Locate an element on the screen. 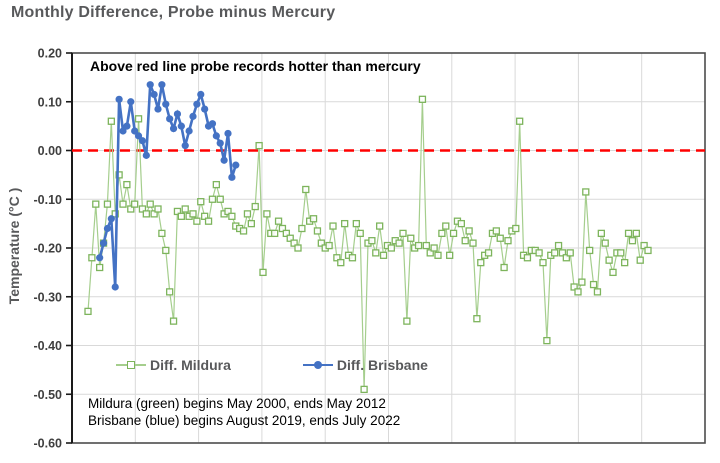  brisbane-series-swatch-icon is located at coordinates (317, 365).